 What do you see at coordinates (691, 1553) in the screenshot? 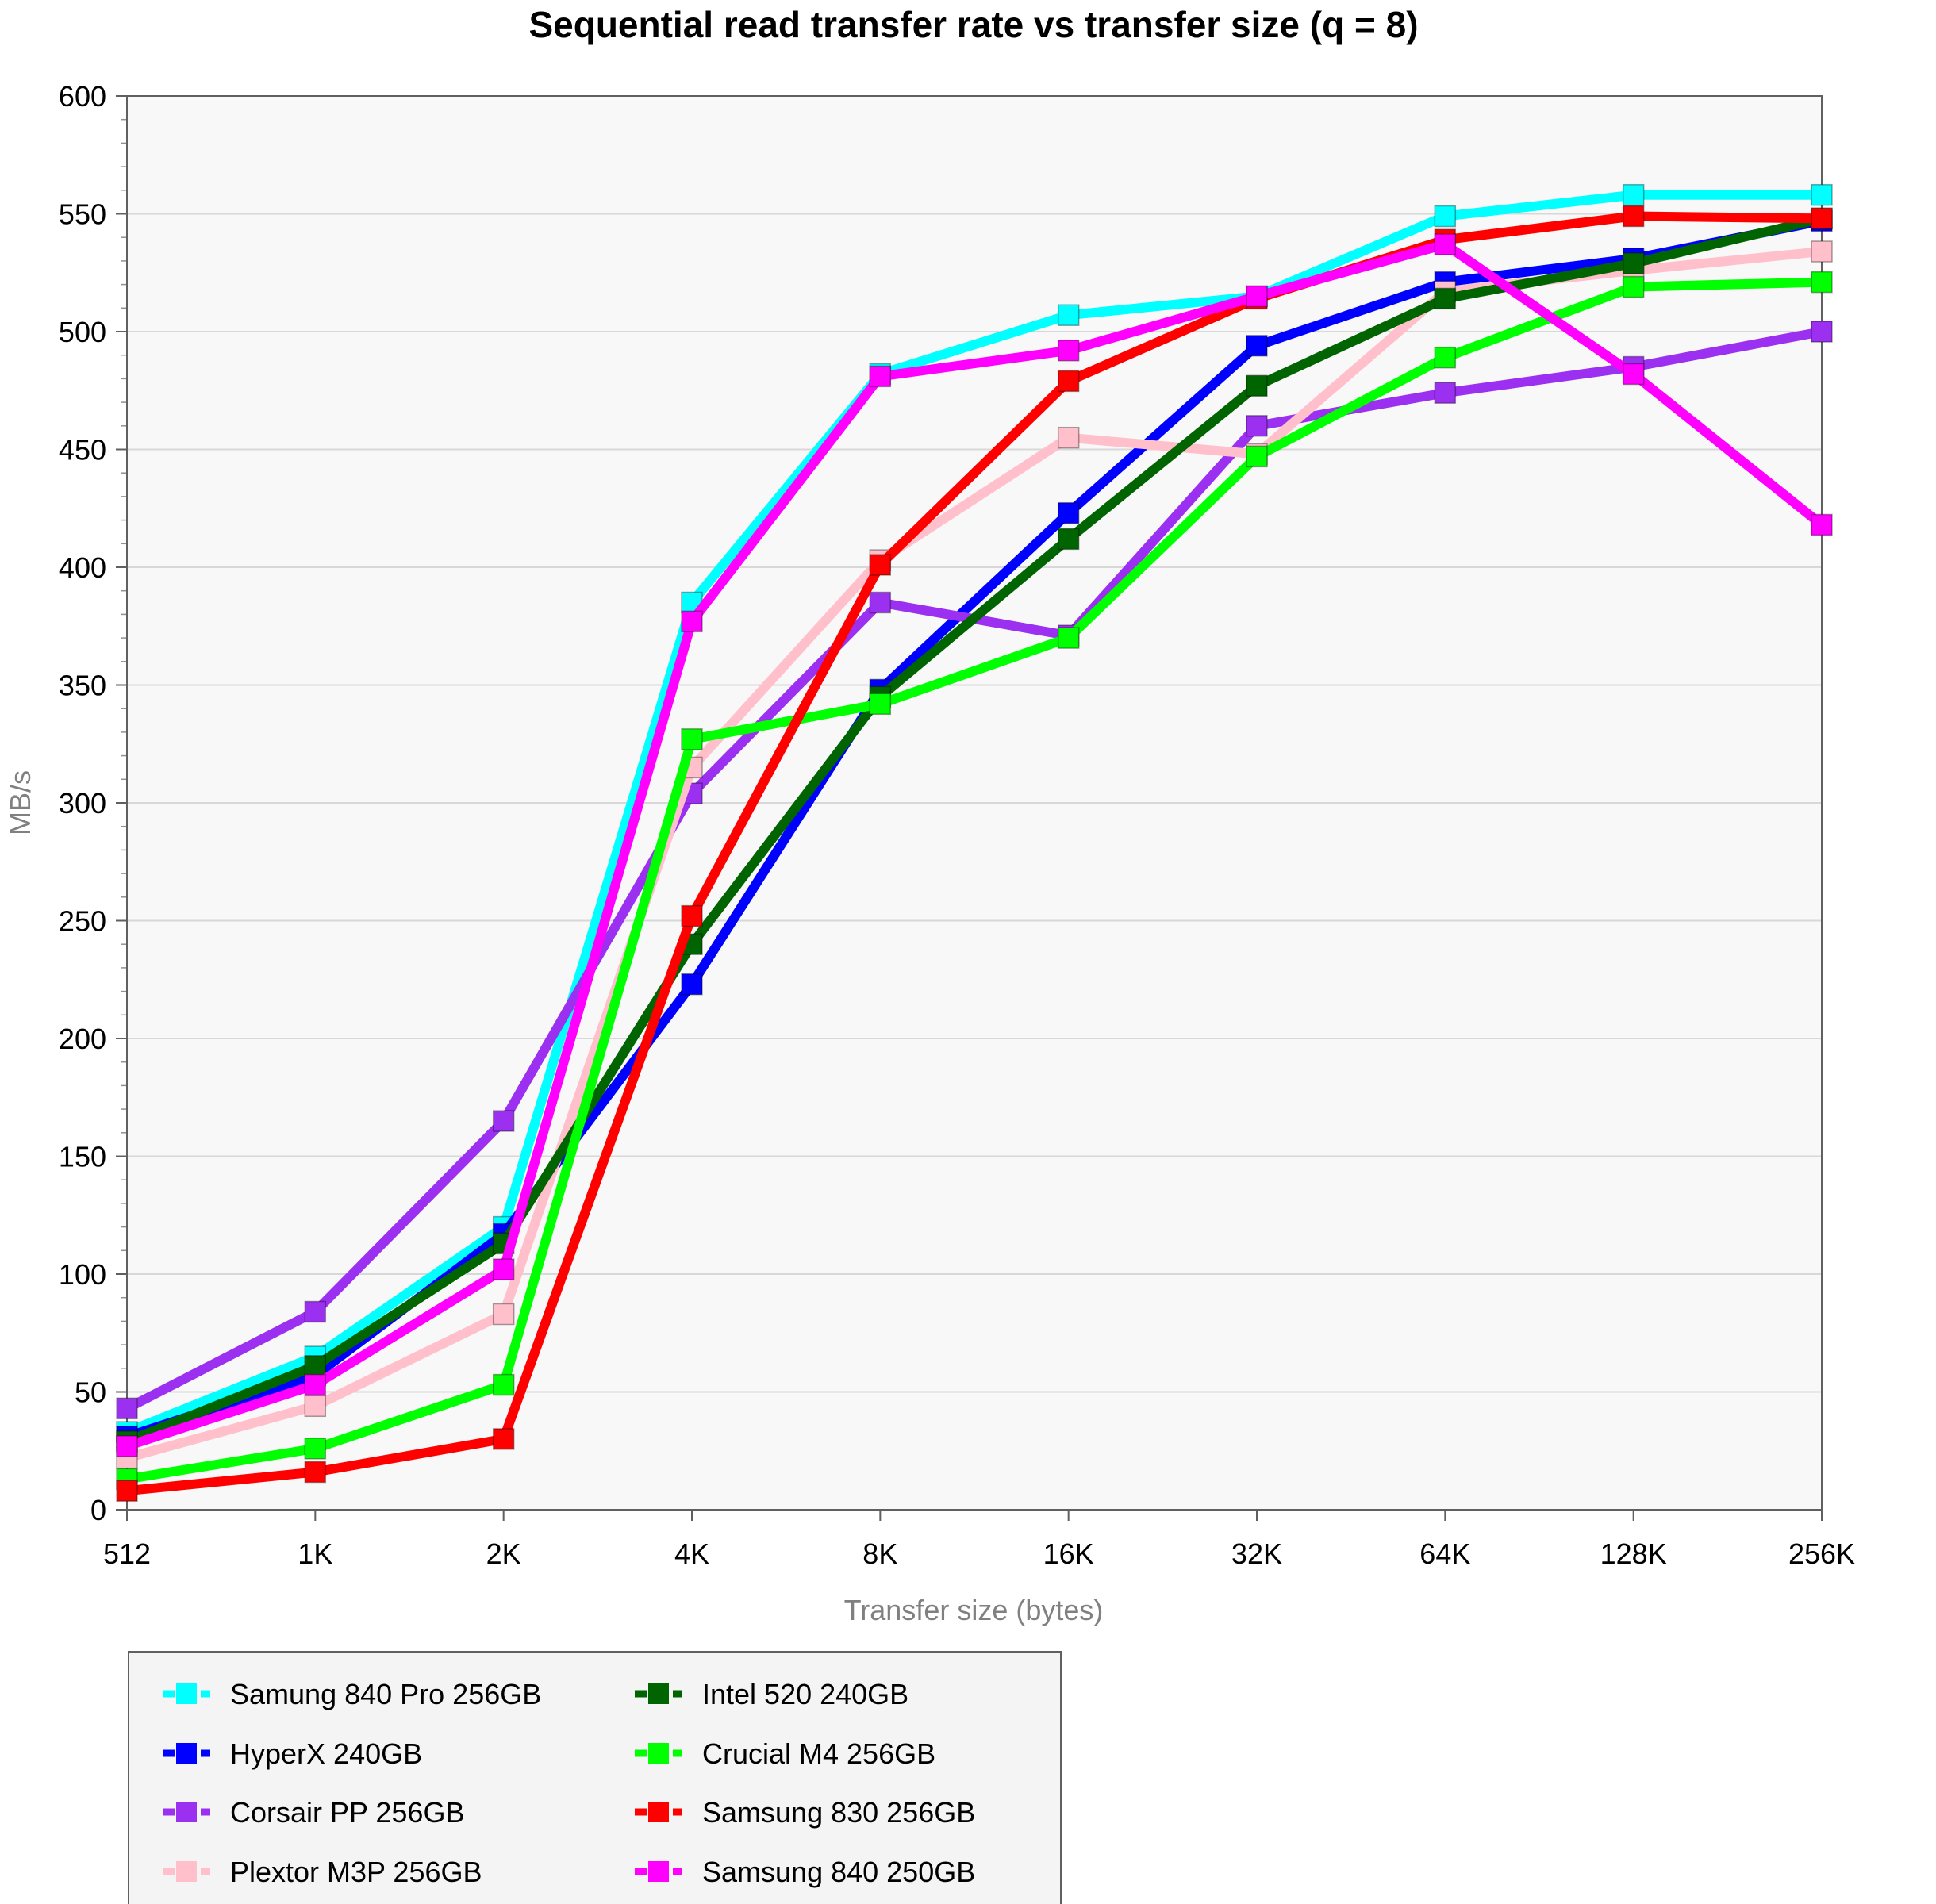
I see `x-tick-label: 4K` at bounding box center [691, 1553].